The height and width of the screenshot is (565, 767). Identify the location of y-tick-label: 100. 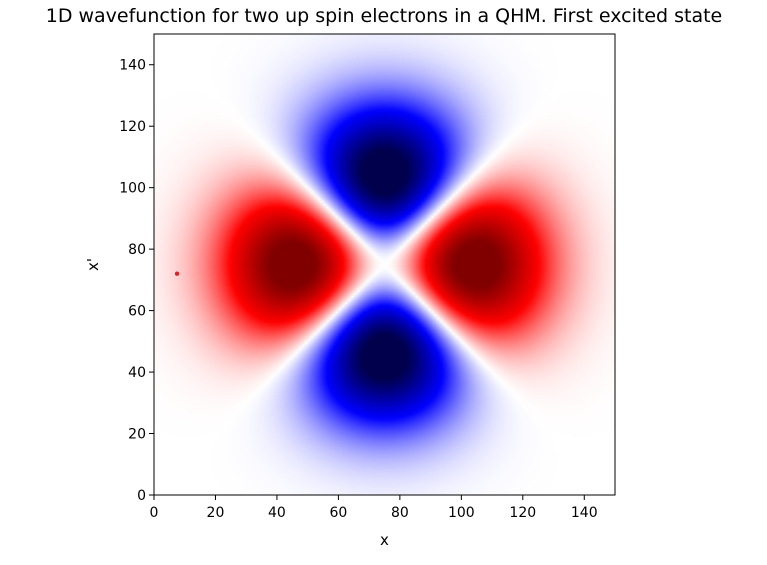
(132, 189).